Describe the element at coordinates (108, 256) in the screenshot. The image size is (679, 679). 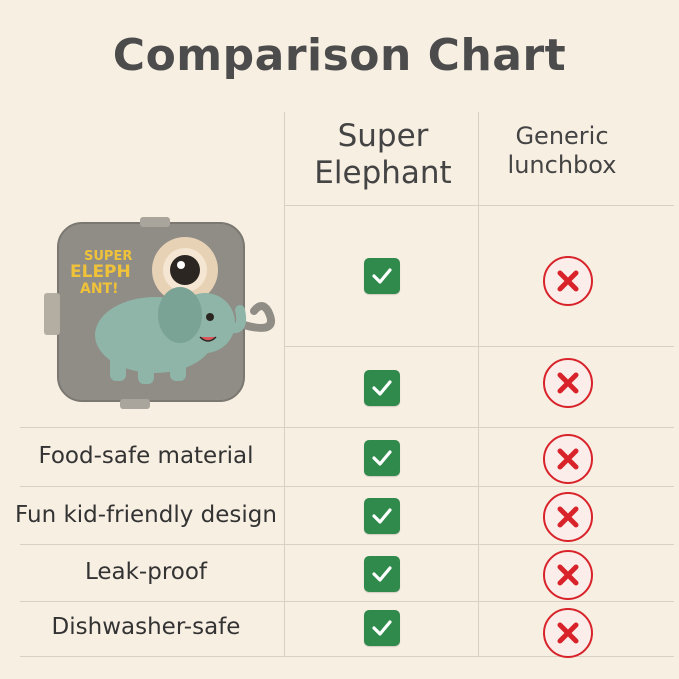
I see `brand-text-line1: SUPER` at that location.